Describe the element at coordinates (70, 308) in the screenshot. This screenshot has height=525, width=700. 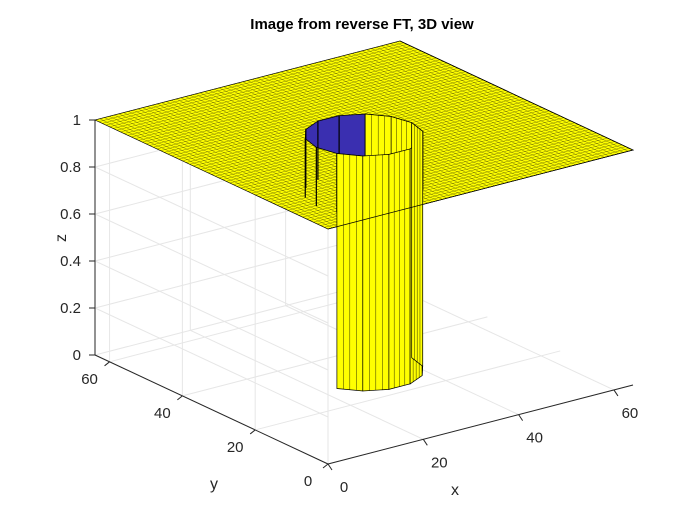
I see `z-tick-label: 0.2` at that location.